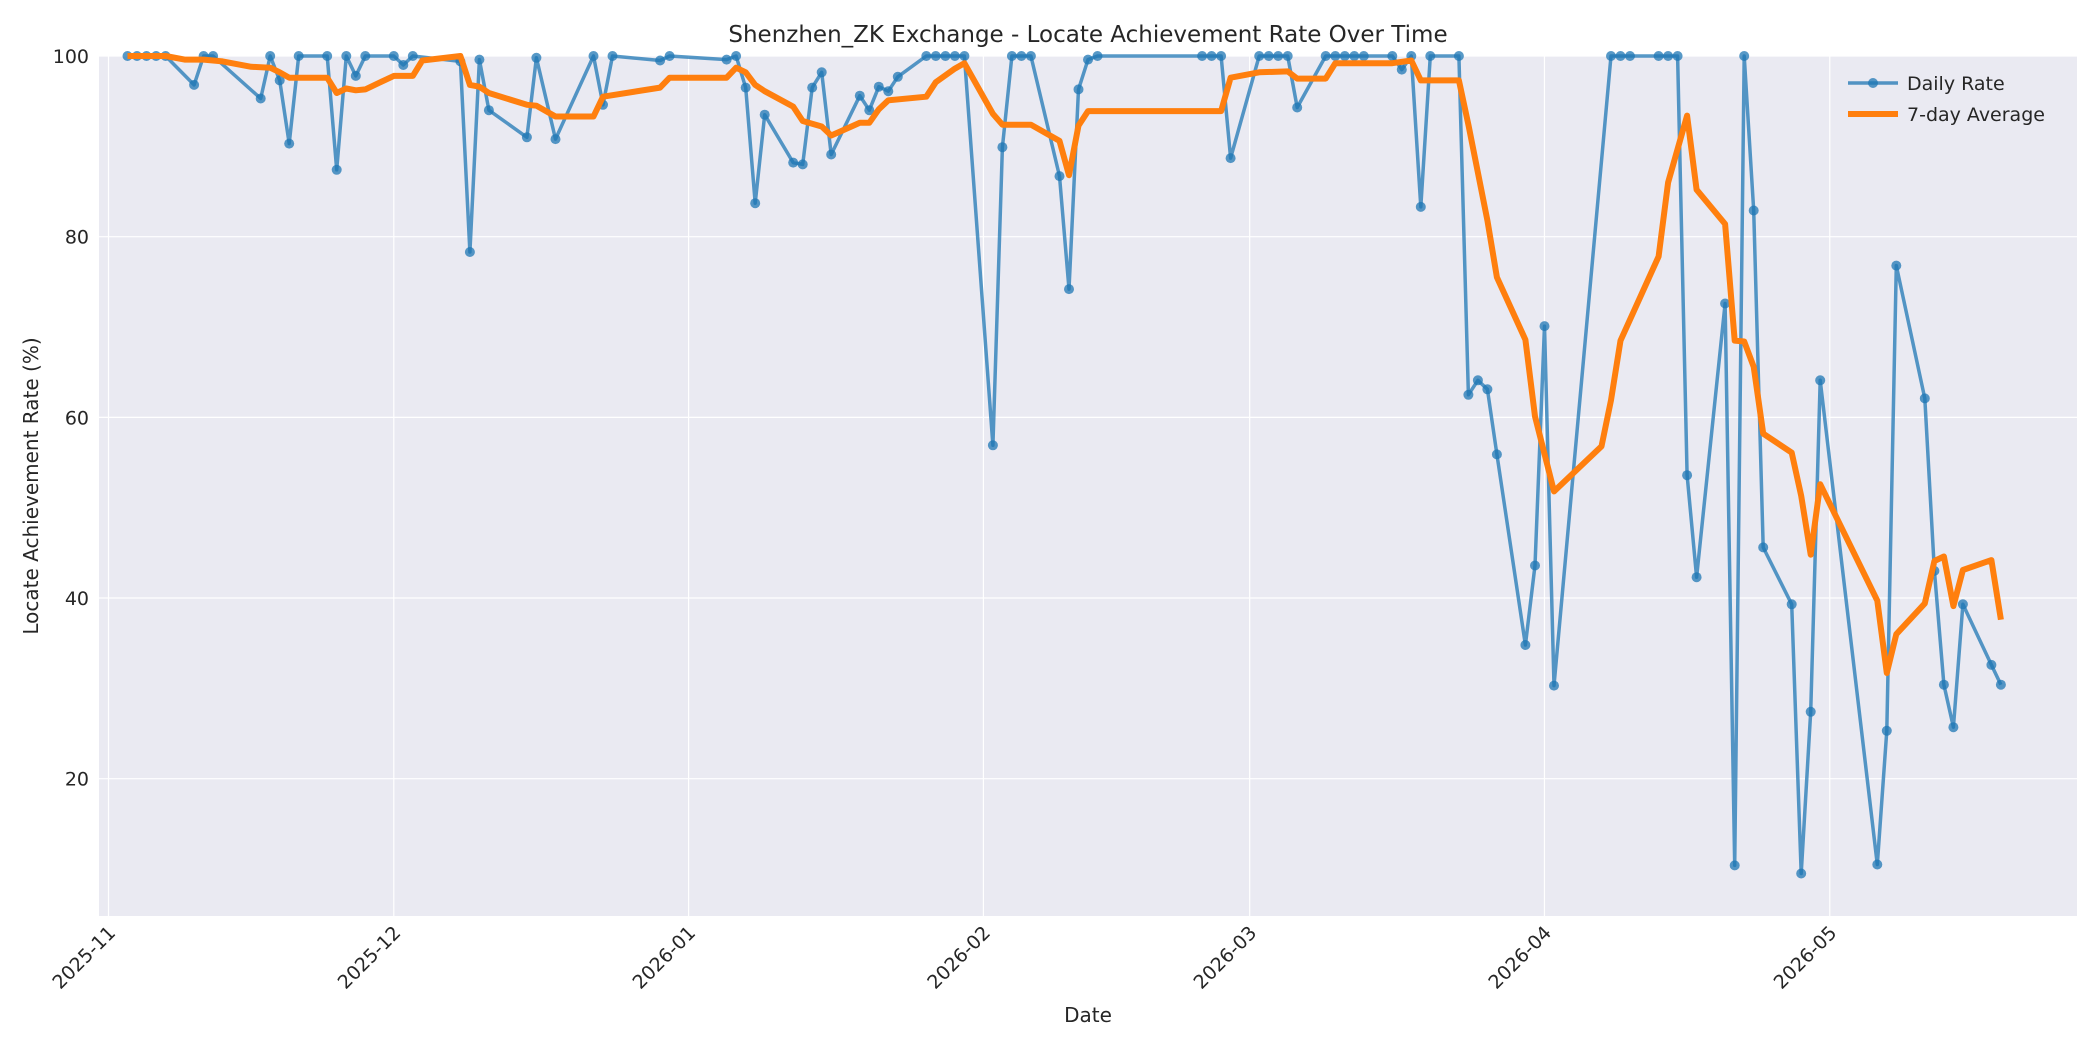 This screenshot has height=1054, width=2100. What do you see at coordinates (1806, 958) in the screenshot?
I see `x-tick-label: 2026-05` at bounding box center [1806, 958].